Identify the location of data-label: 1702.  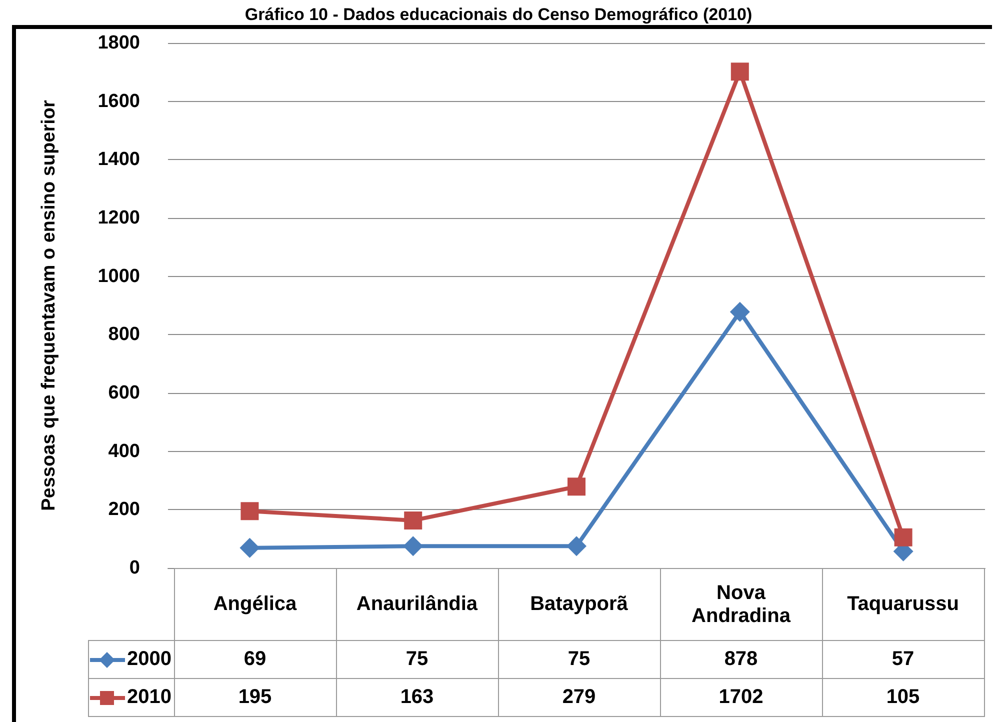
(741, 697).